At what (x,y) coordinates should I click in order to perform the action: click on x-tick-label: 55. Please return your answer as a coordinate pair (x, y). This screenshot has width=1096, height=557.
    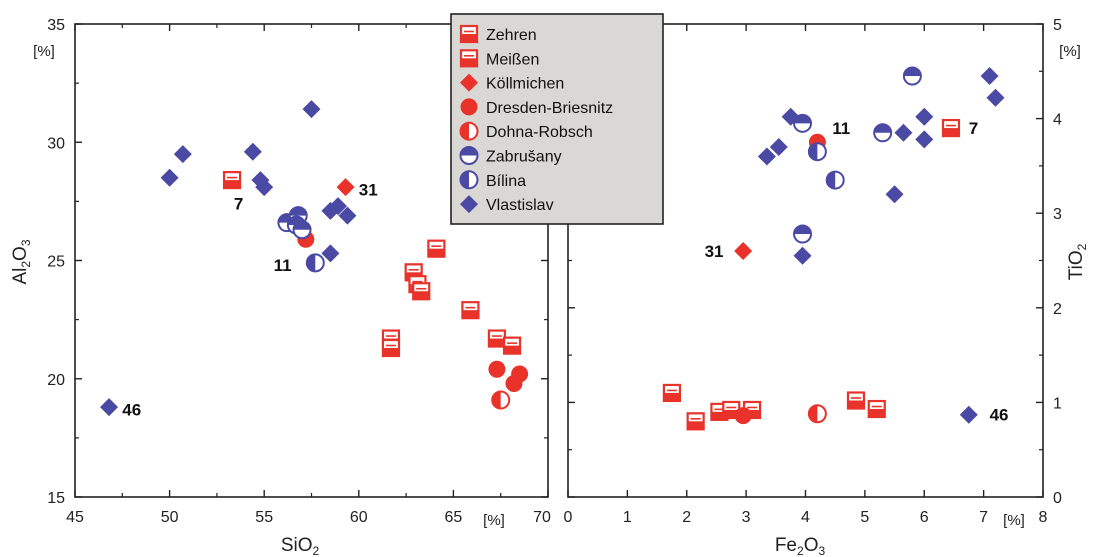
    Looking at the image, I should click on (264, 517).